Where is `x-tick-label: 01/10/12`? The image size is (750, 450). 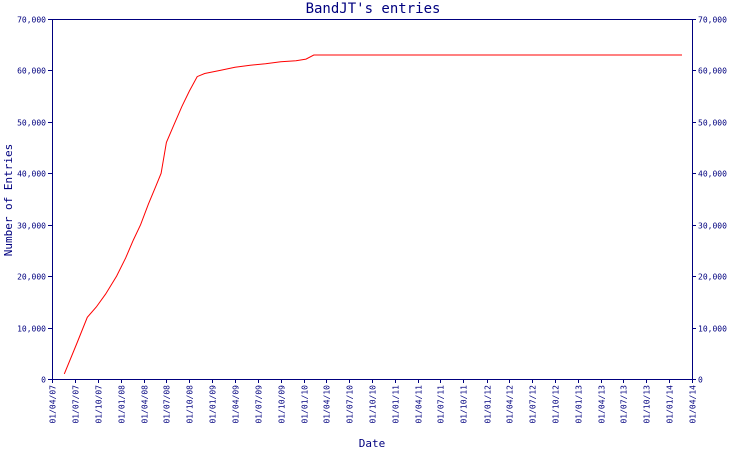
x-tick-label: 01/10/12 is located at coordinates (556, 404).